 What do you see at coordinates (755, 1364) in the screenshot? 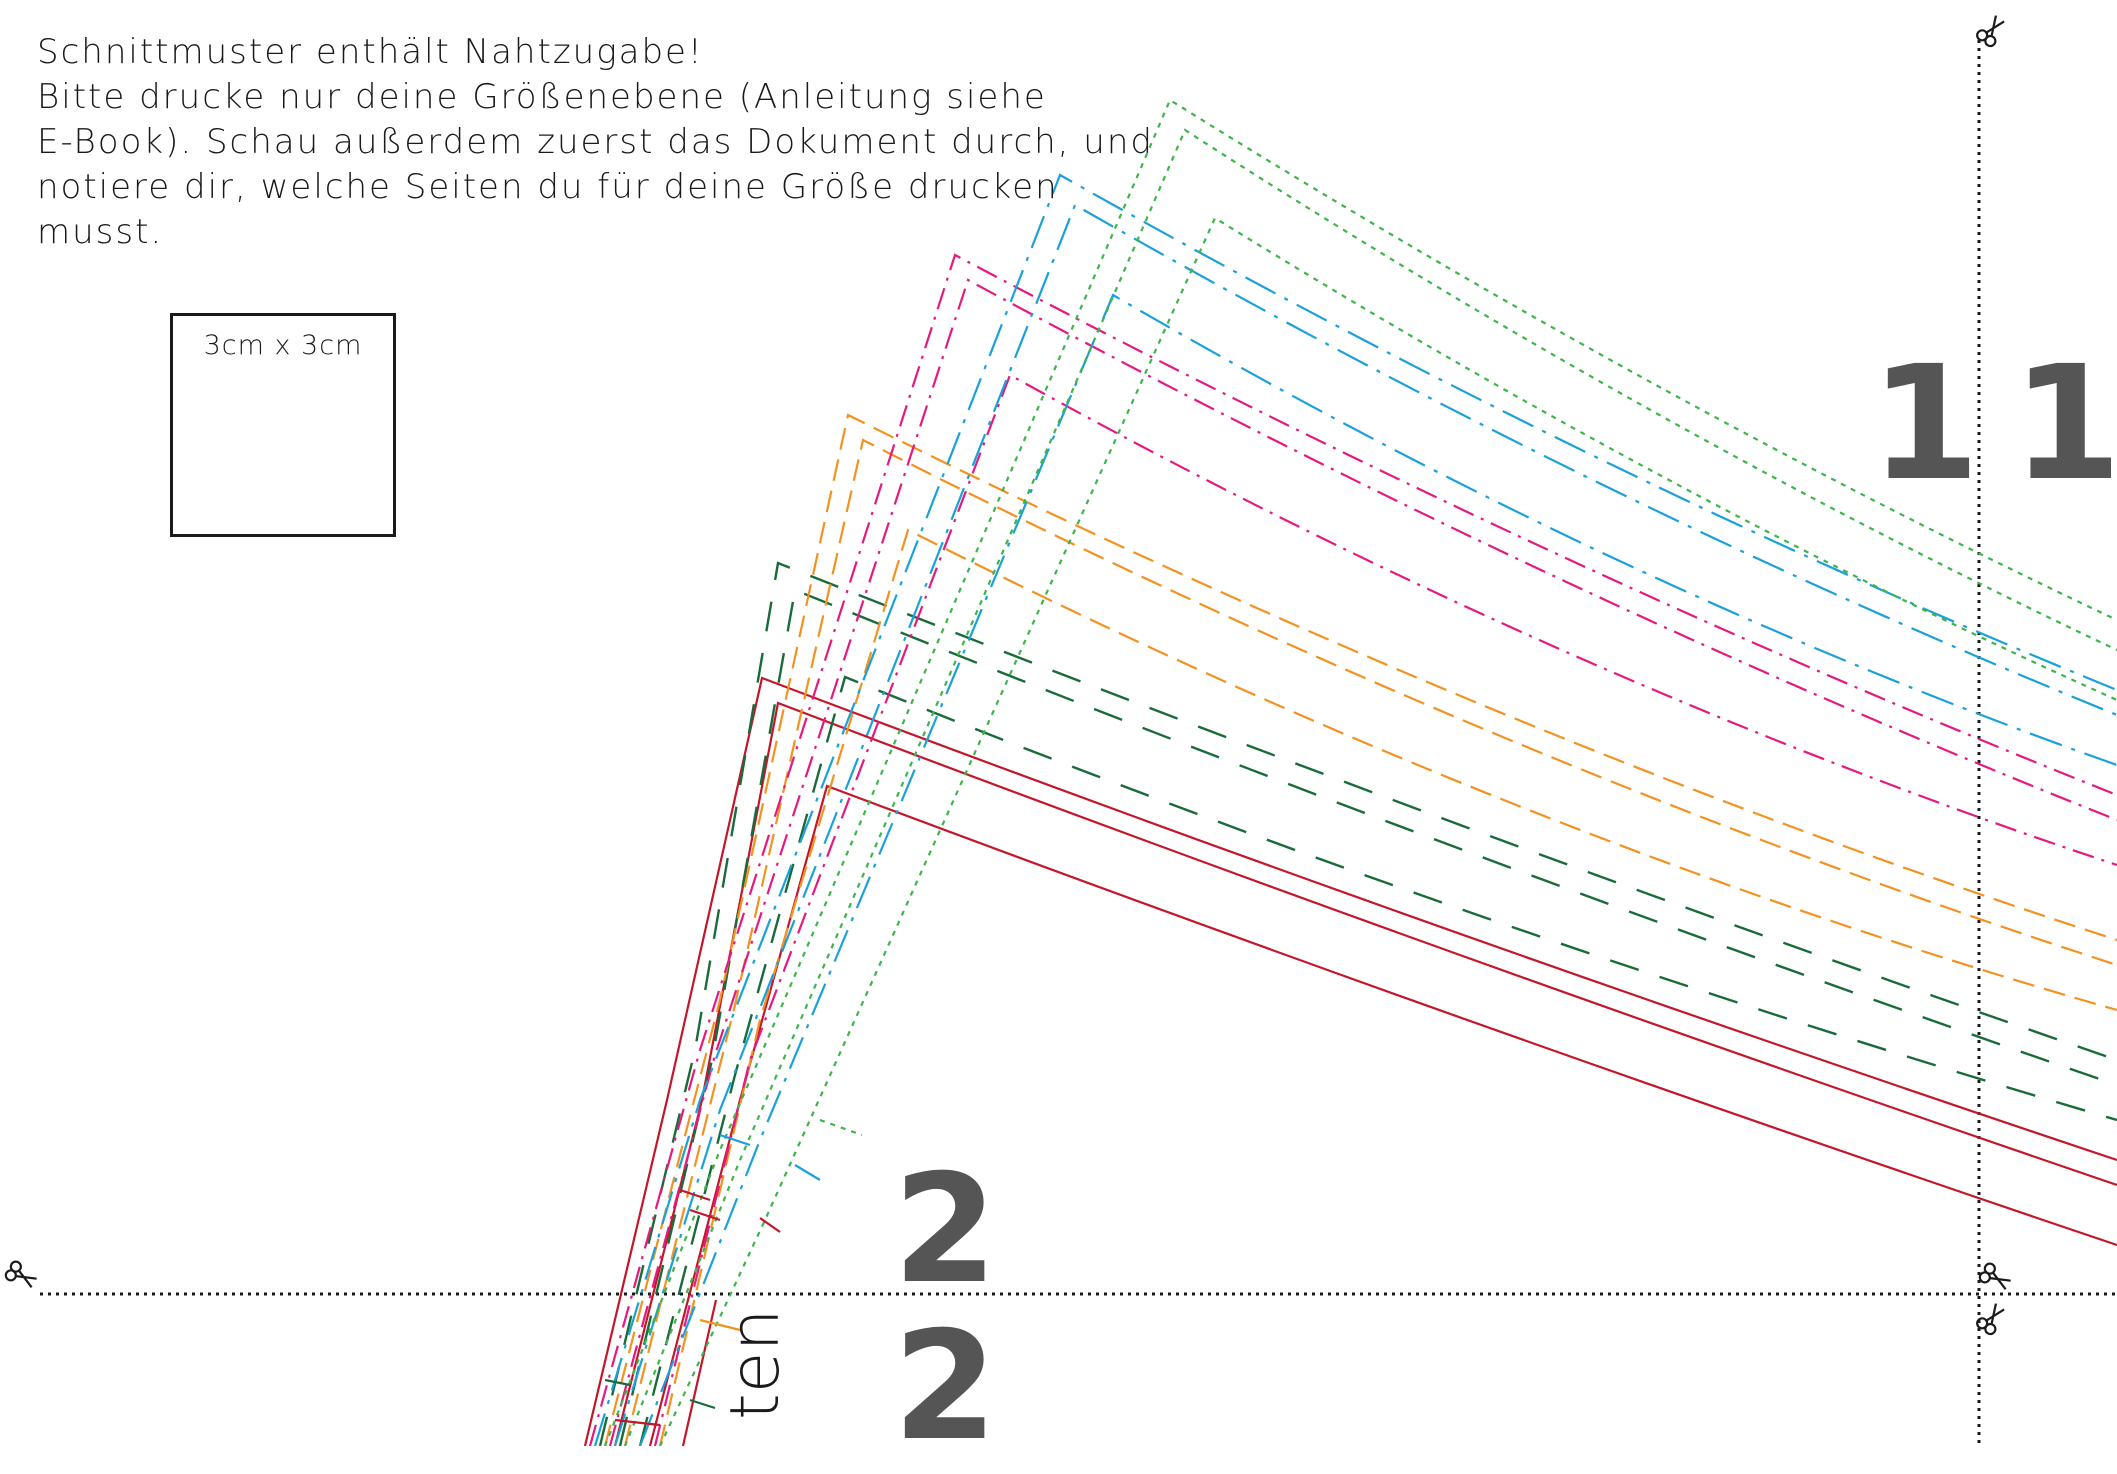
I see `rotated-piece-label: ten` at bounding box center [755, 1364].